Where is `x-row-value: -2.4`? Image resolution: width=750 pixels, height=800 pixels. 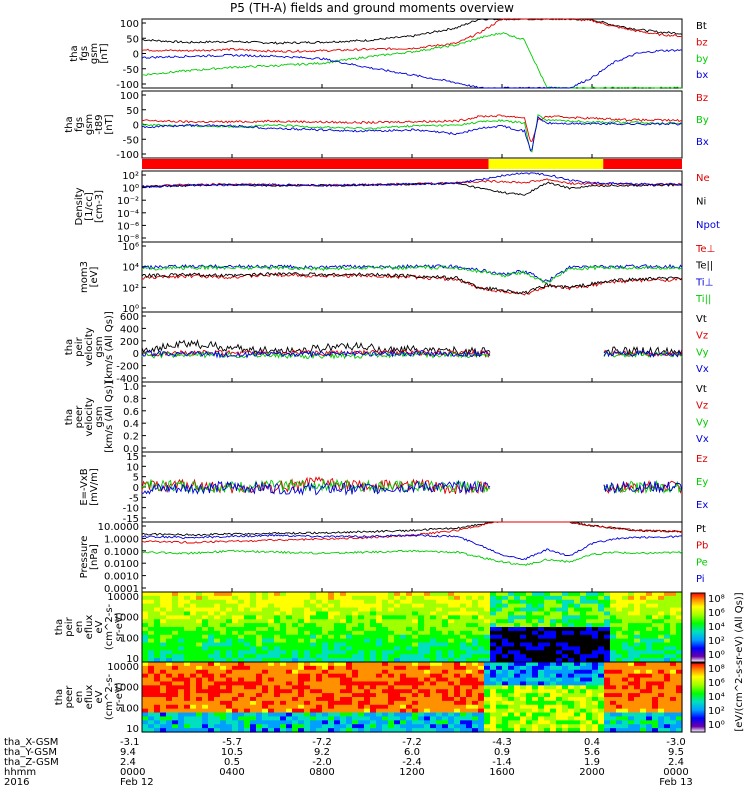
x-row-value: -2.4 is located at coordinates (412, 762).